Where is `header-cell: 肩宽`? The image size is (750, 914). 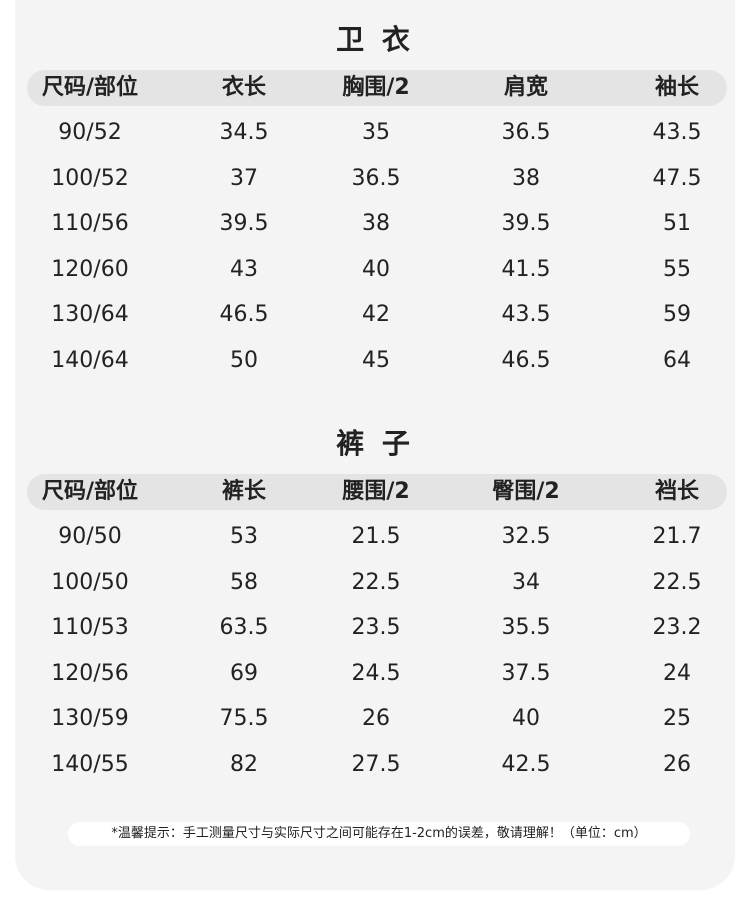
header-cell: 肩宽 is located at coordinates (525, 87).